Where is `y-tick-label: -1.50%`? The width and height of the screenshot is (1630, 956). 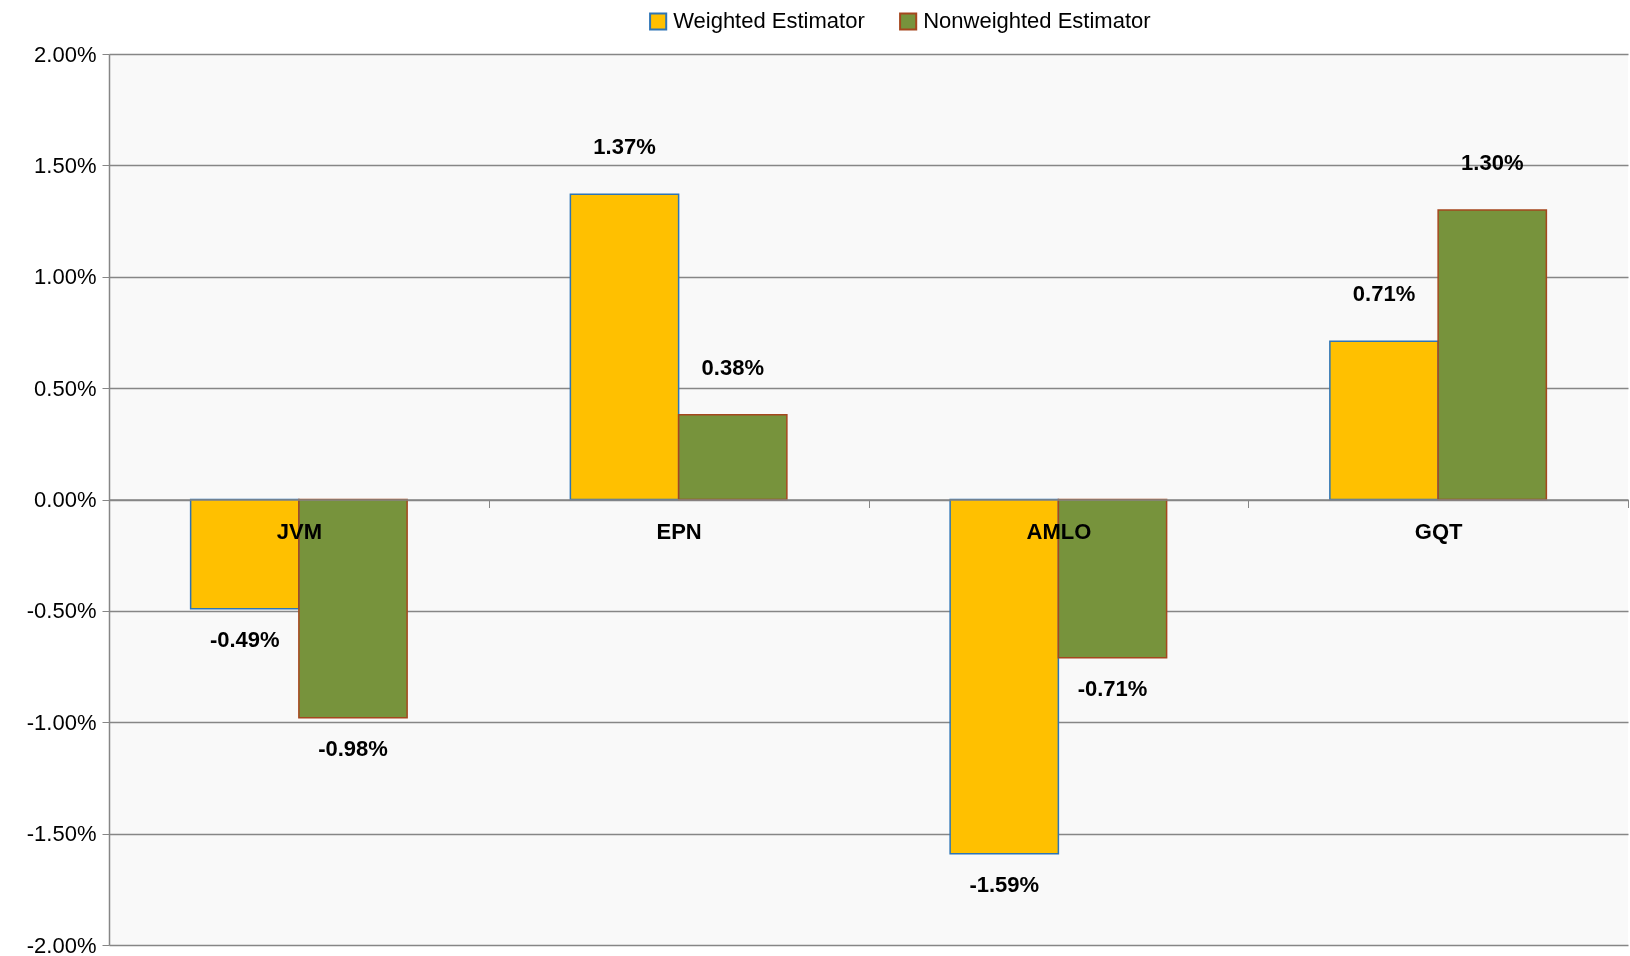
y-tick-label: -1.50% is located at coordinates (61, 834).